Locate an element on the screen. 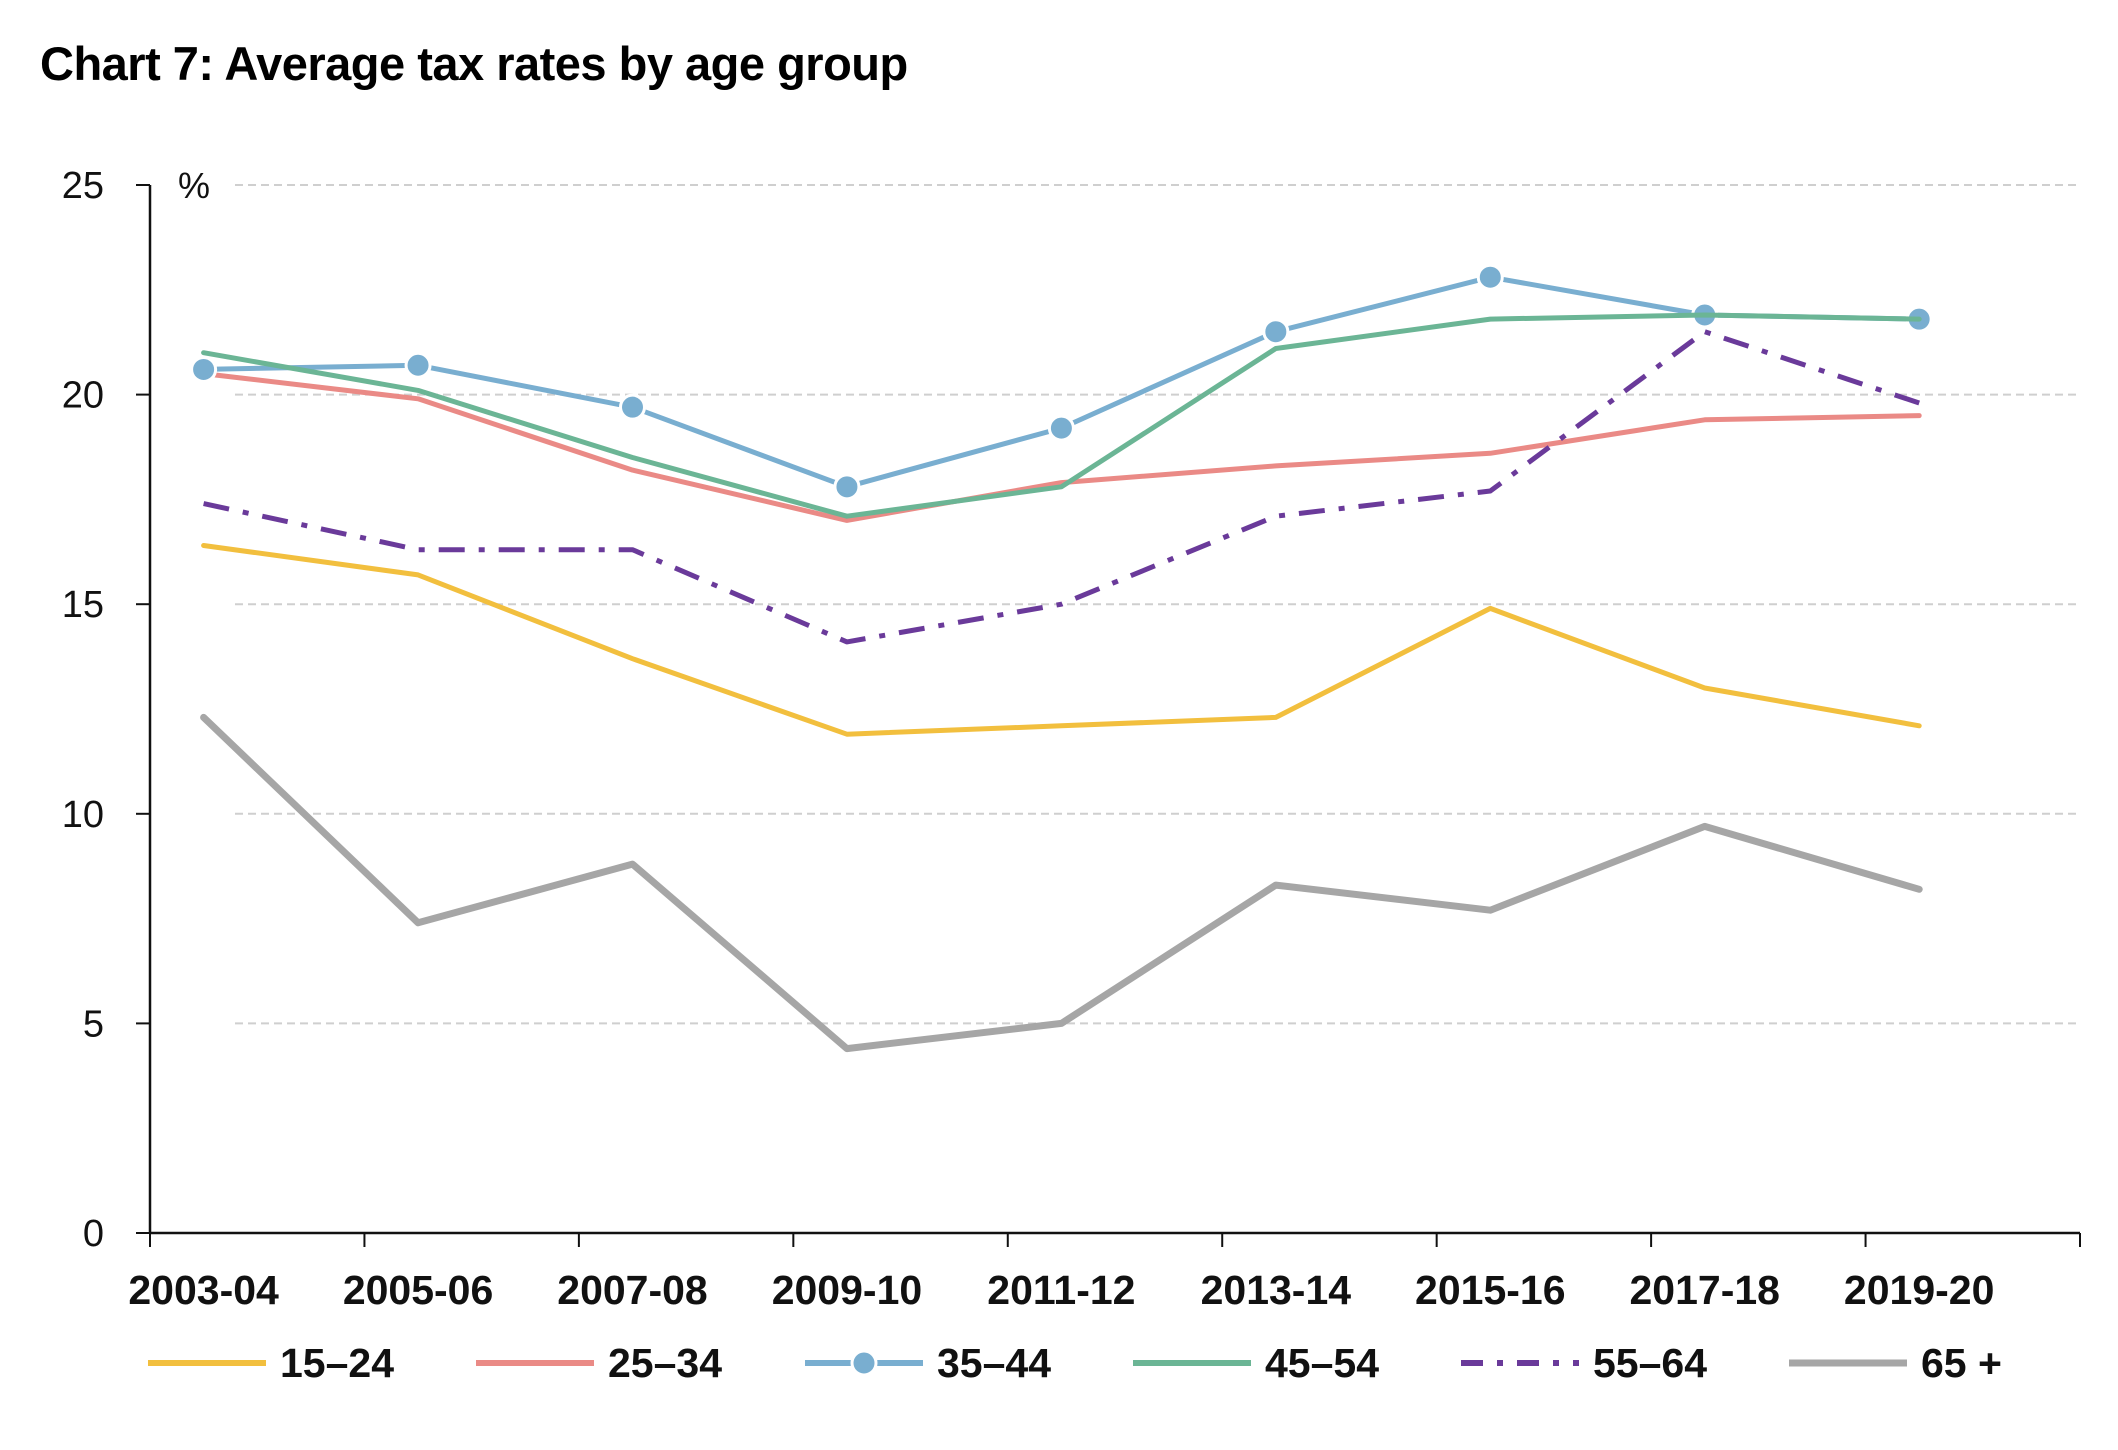  legend-label: 15–24 is located at coordinates (337, 1363).